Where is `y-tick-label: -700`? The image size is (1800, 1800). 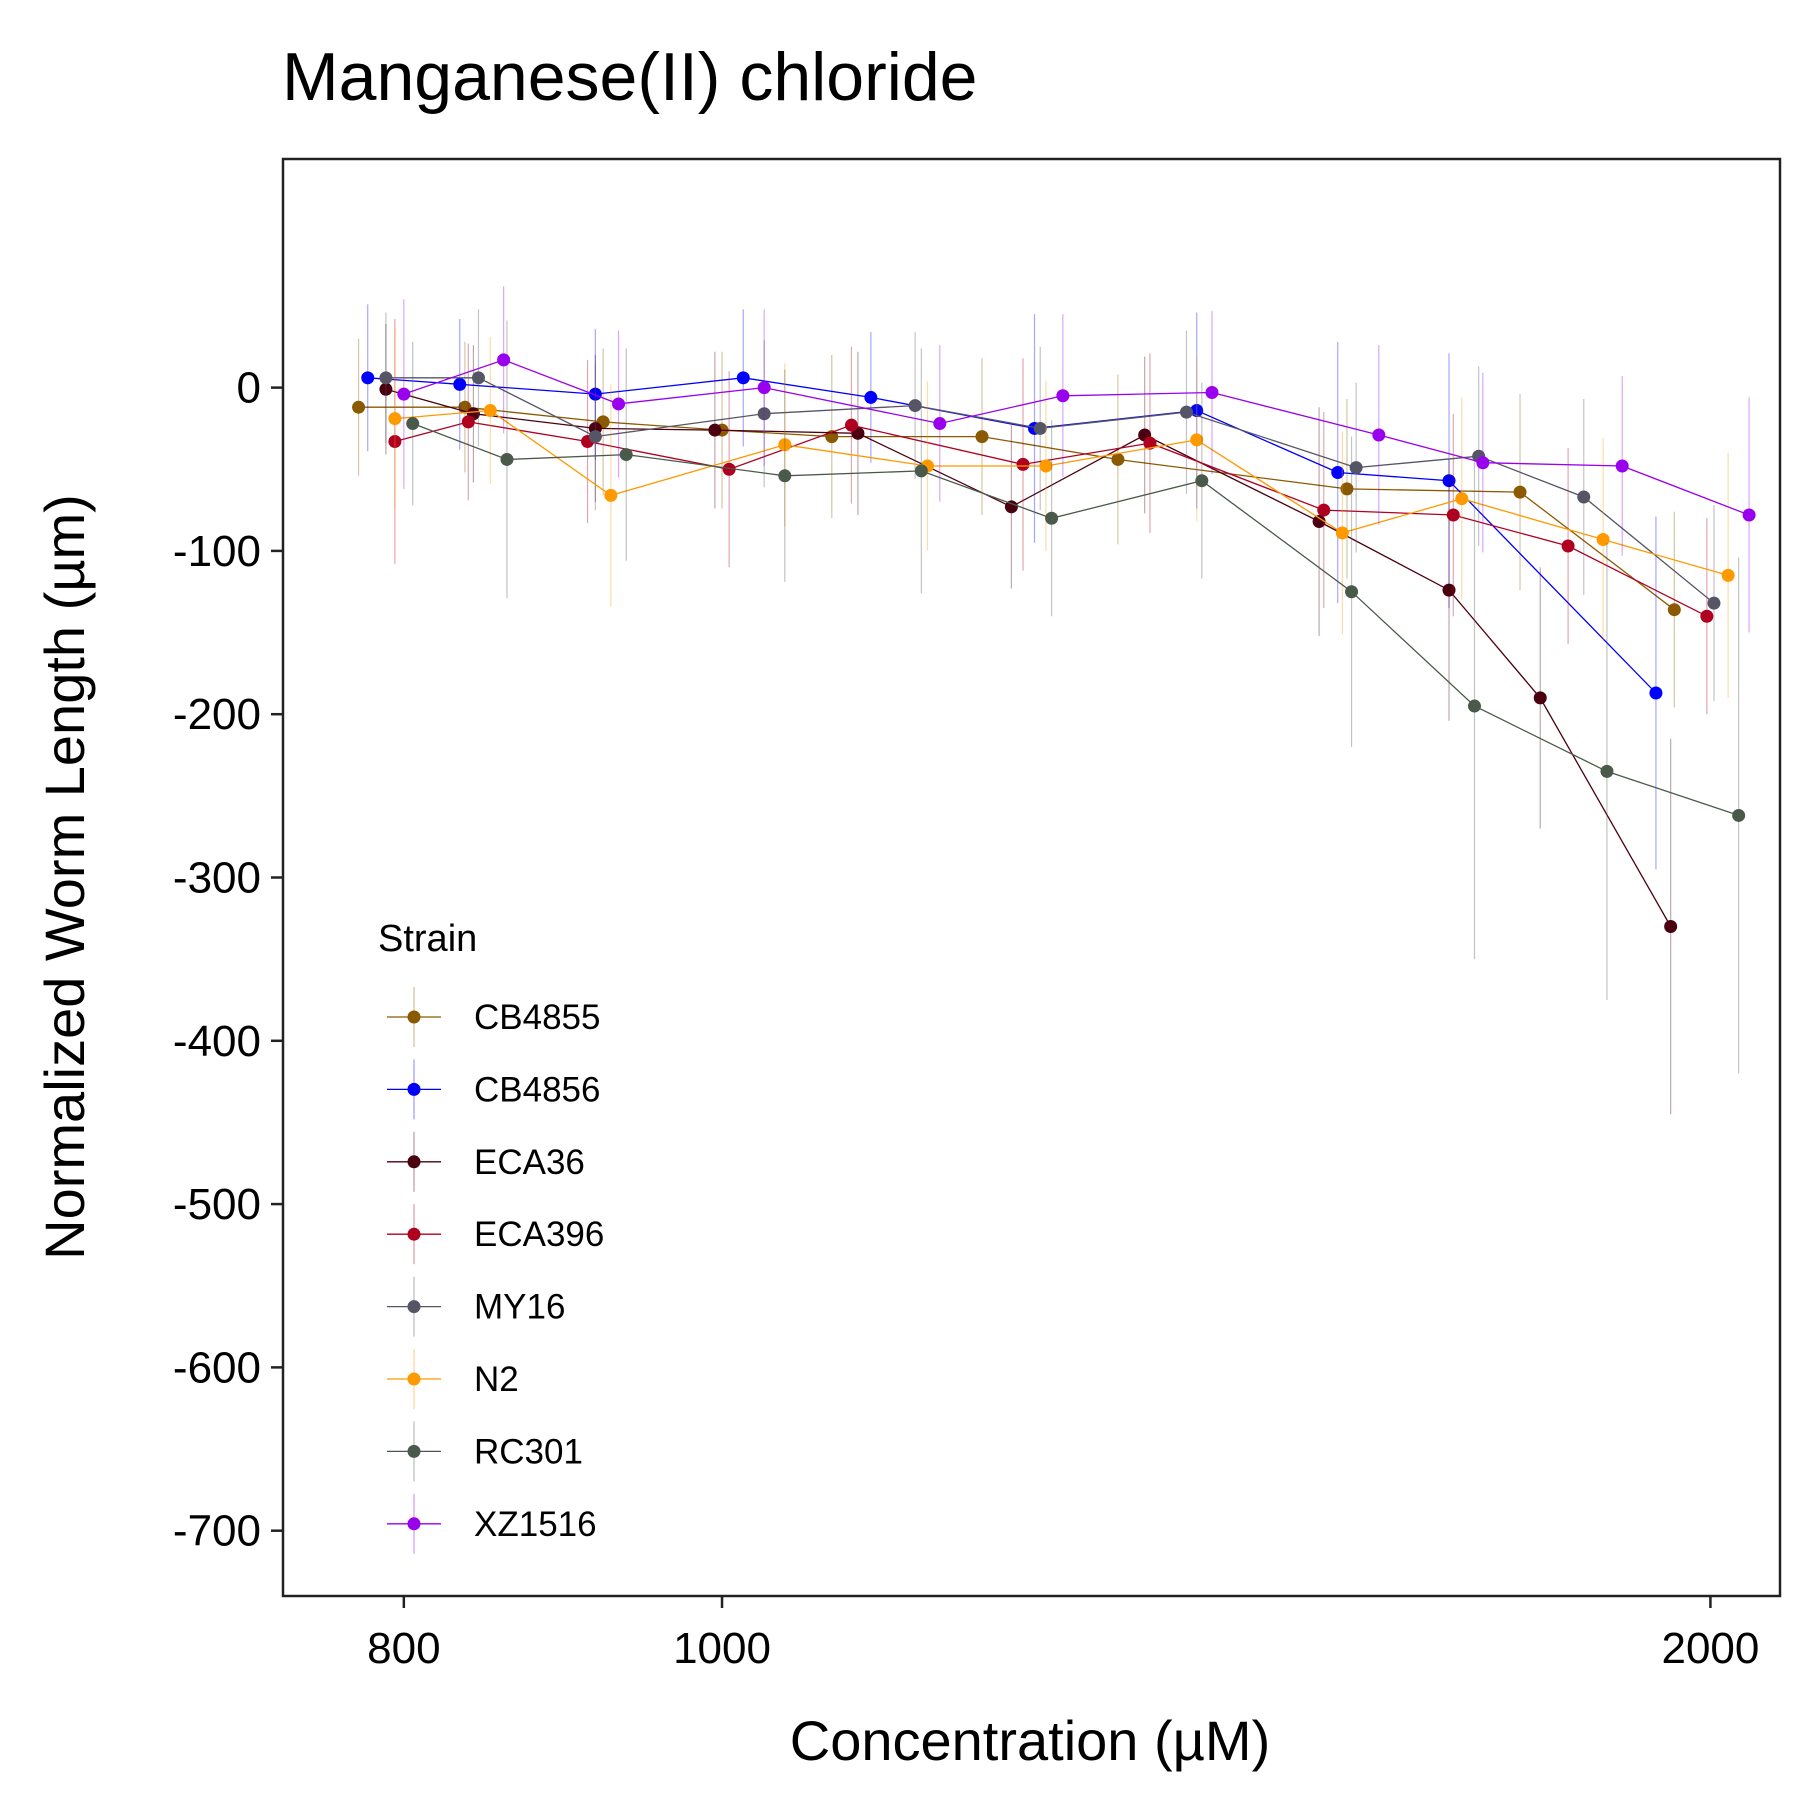 y-tick-label: -700 is located at coordinates (217, 1531).